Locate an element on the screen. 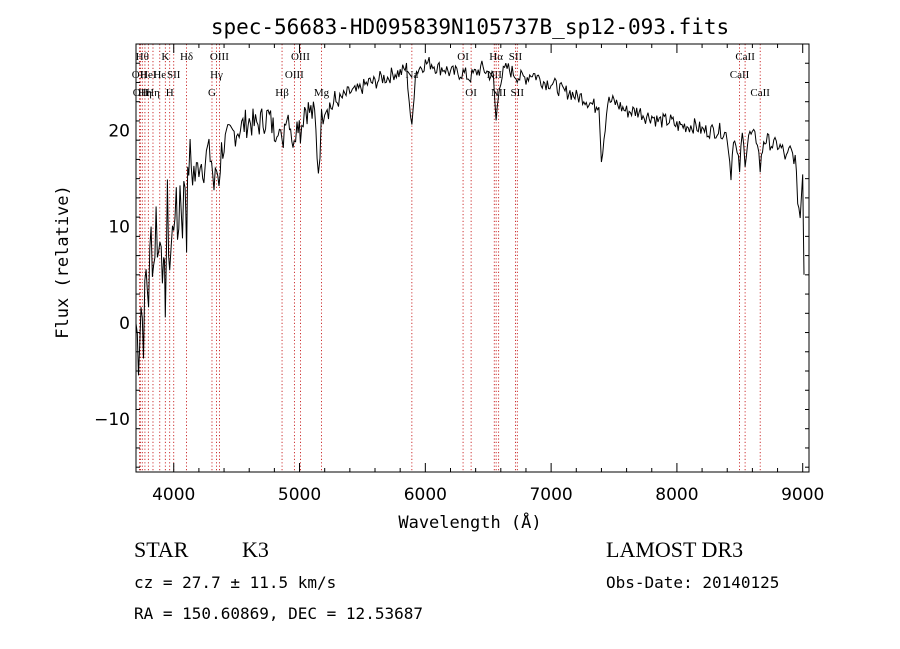 The width and height of the screenshot is (900, 649). line-marker-label: K is located at coordinates (165, 57).